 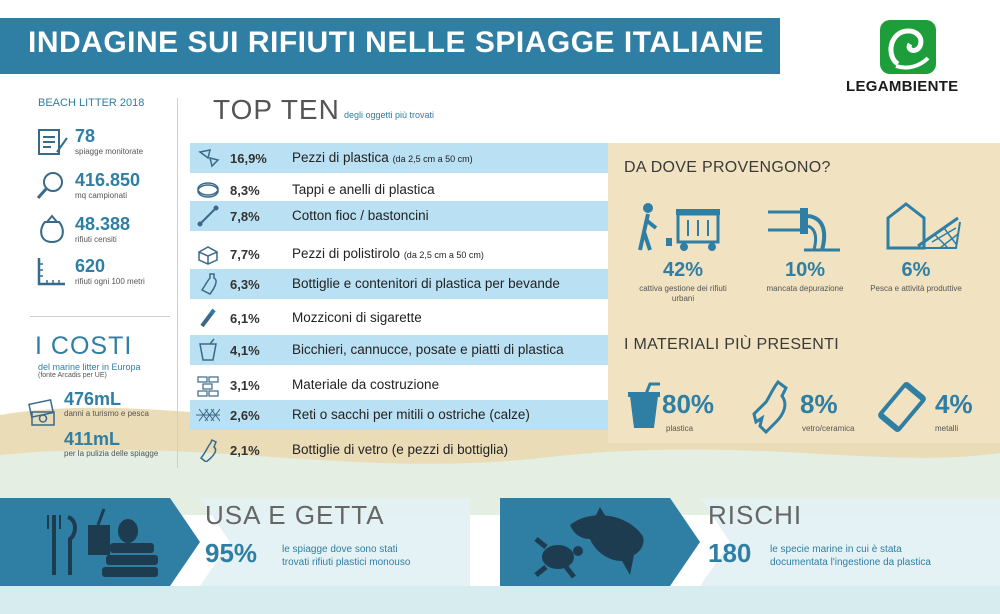 What do you see at coordinates (276, 109) in the screenshot?
I see `top-ten-title: TOP TEN` at bounding box center [276, 109].